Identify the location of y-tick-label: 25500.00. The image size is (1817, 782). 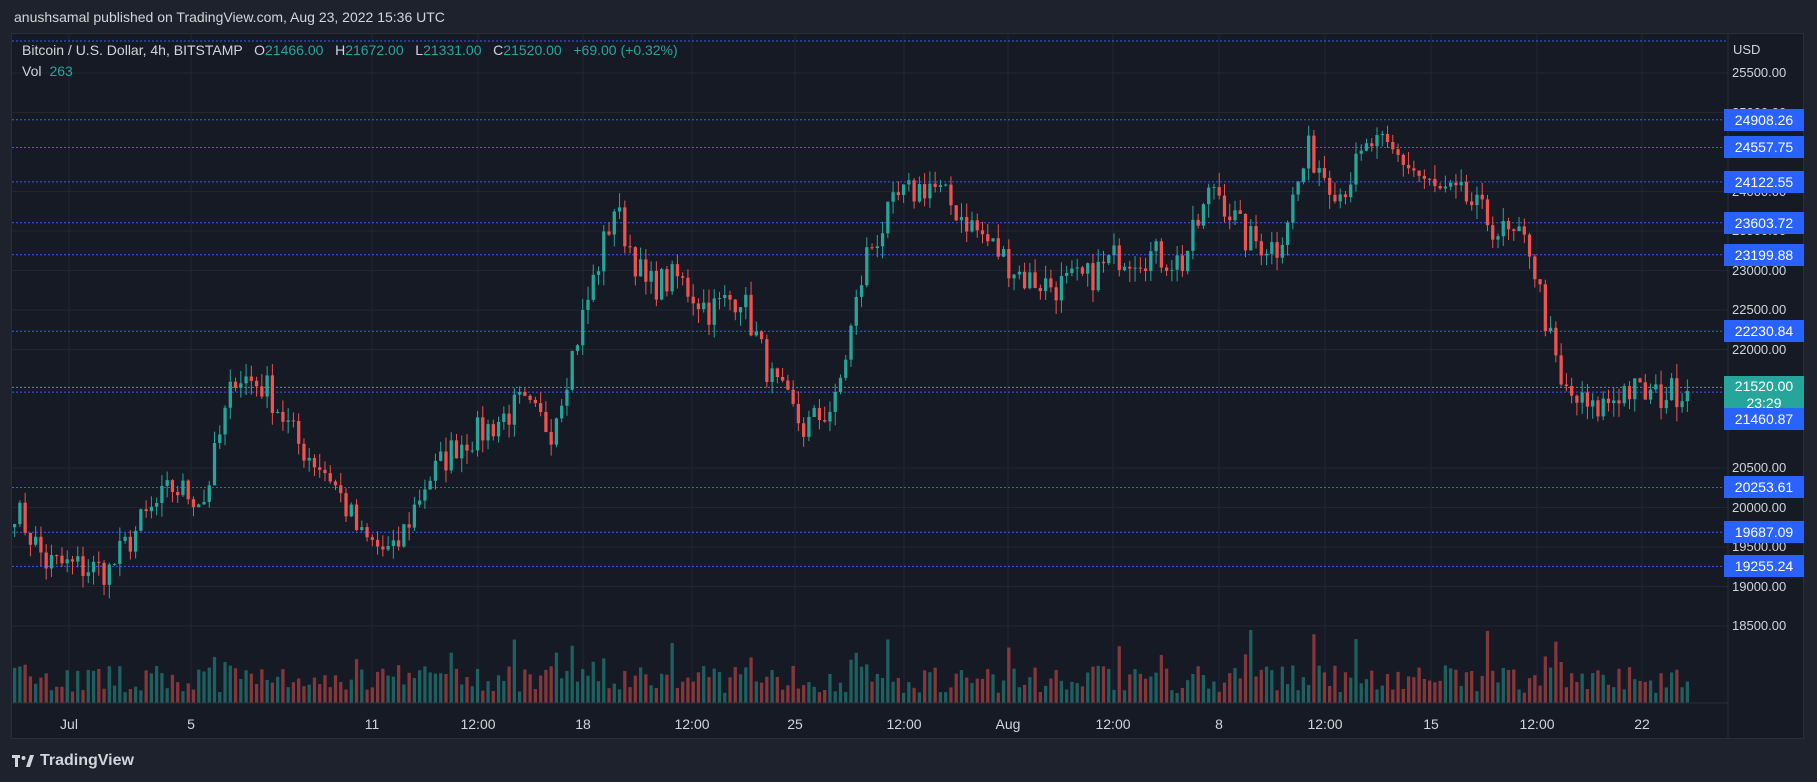
(1759, 72).